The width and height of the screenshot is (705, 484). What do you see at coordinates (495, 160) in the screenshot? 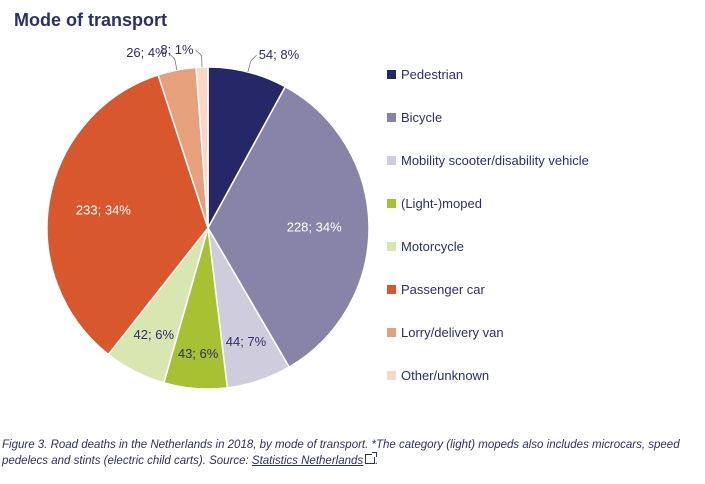
I see `legend-label-mobility-scooter-disability-vehicle: Mobility scooter/disability vehicle` at bounding box center [495, 160].